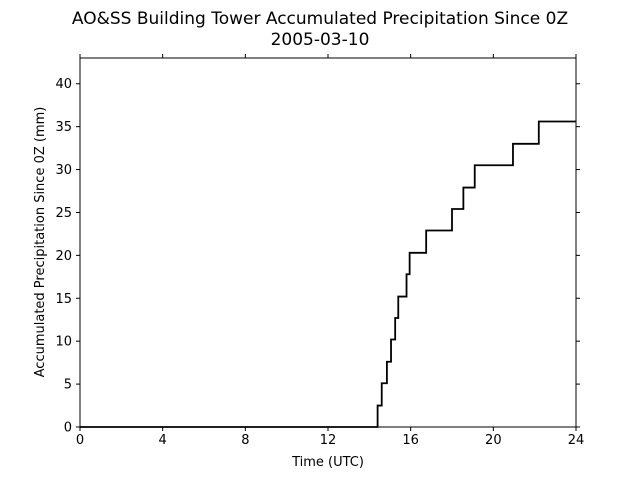  Describe the element at coordinates (80, 440) in the screenshot. I see `x-tick-label: 0` at that location.